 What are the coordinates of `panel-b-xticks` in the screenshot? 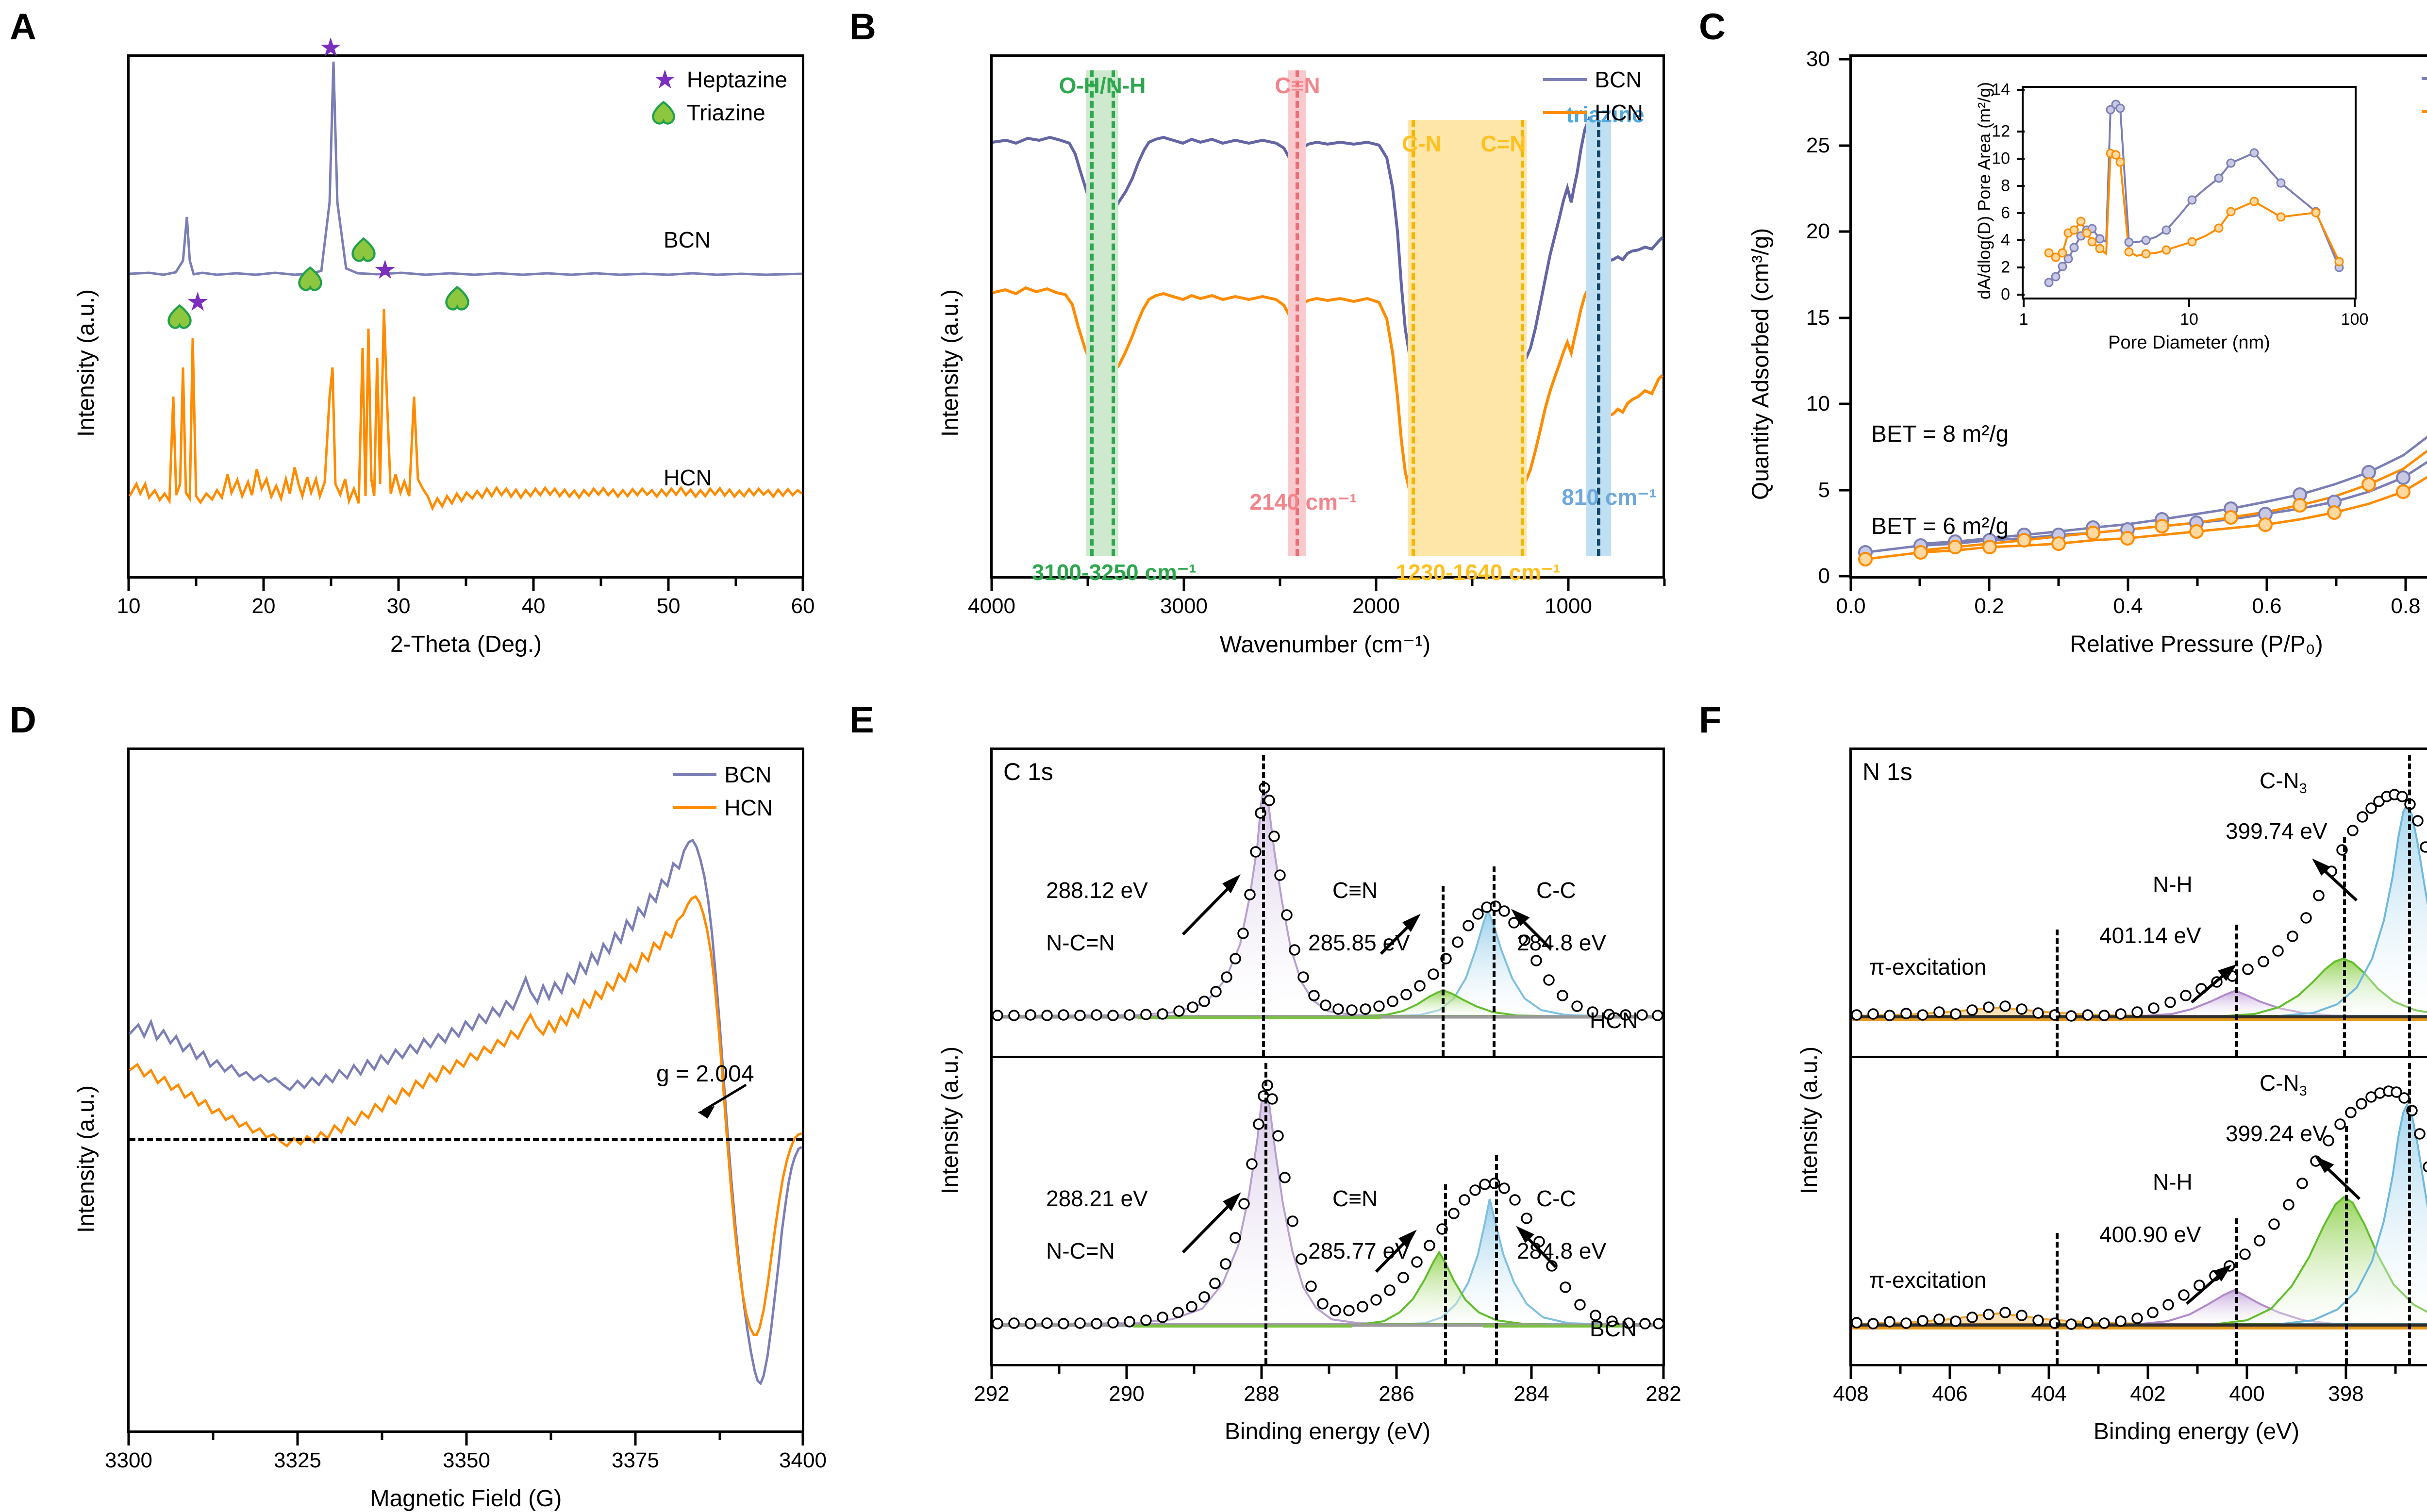 It's located at (1328, 585).